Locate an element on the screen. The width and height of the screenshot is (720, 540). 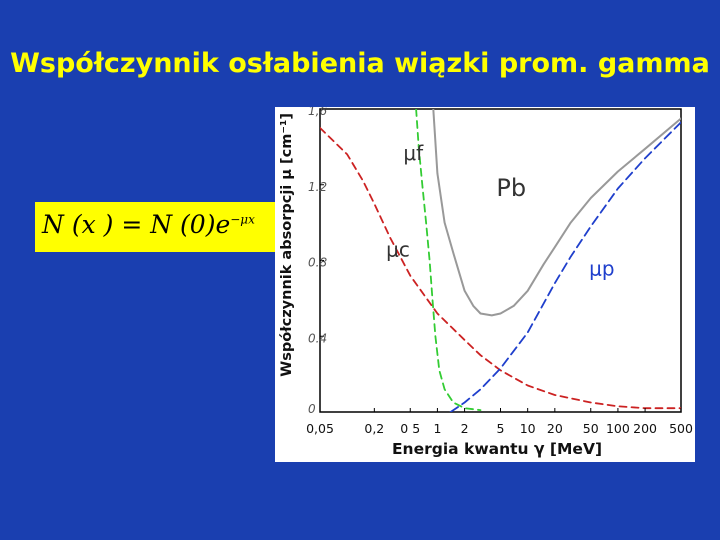
formula-exponent: −μx is located at coordinates (242, 219).